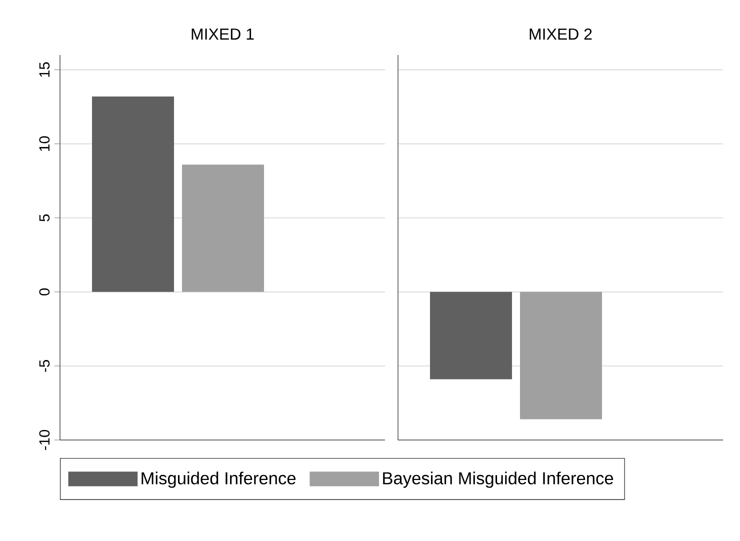 The height and width of the screenshot is (541, 740). I want to click on y-tick-label: -5, so click(44, 366).